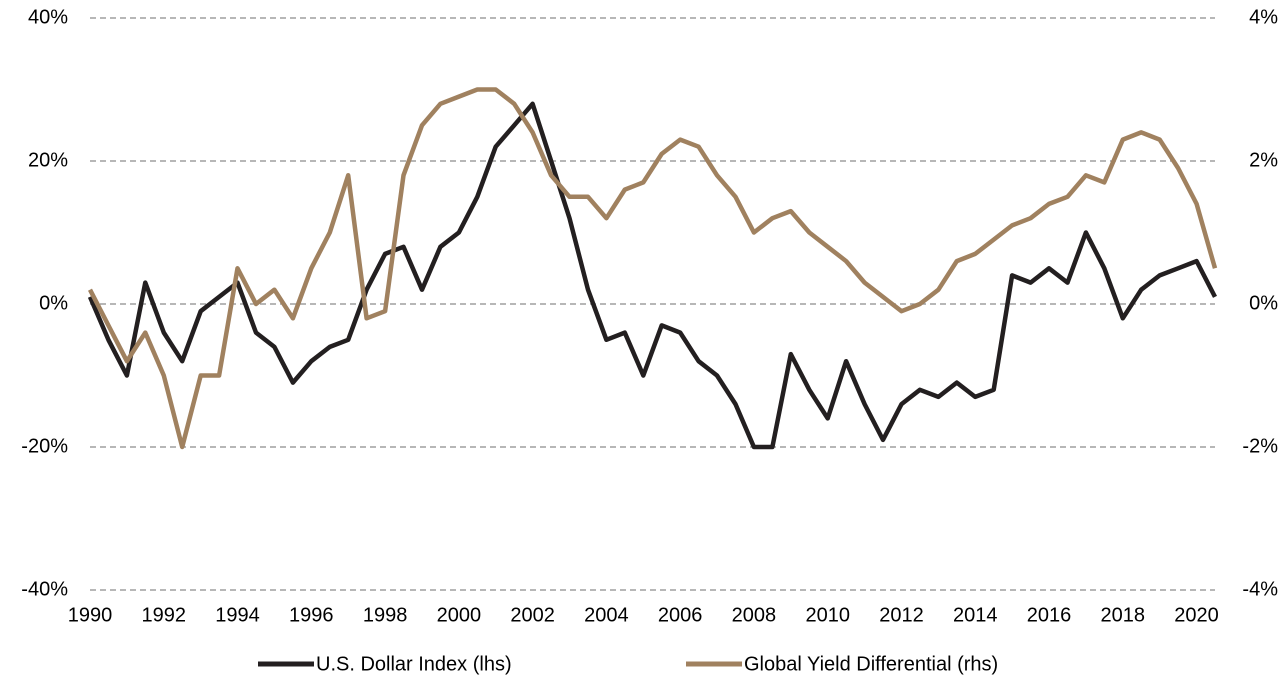 This screenshot has height=683, width=1280. Describe the element at coordinates (237, 615) in the screenshot. I see `x-tick-label: 1994` at that location.